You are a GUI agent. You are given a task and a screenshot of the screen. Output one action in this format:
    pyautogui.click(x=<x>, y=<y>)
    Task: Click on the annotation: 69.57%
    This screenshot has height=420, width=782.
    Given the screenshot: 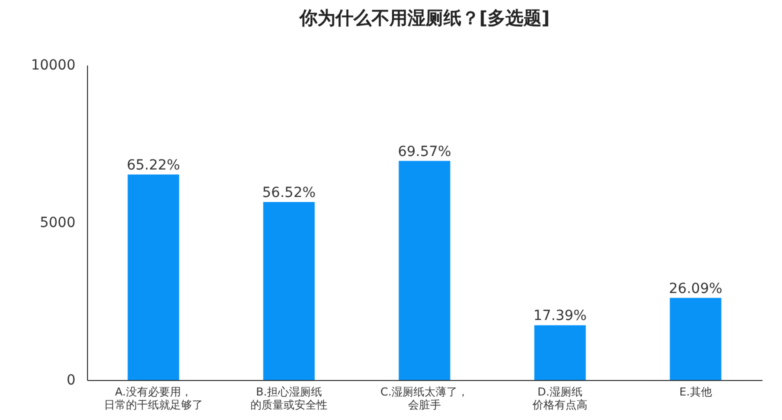 What is the action you would take?
    pyautogui.click(x=425, y=152)
    